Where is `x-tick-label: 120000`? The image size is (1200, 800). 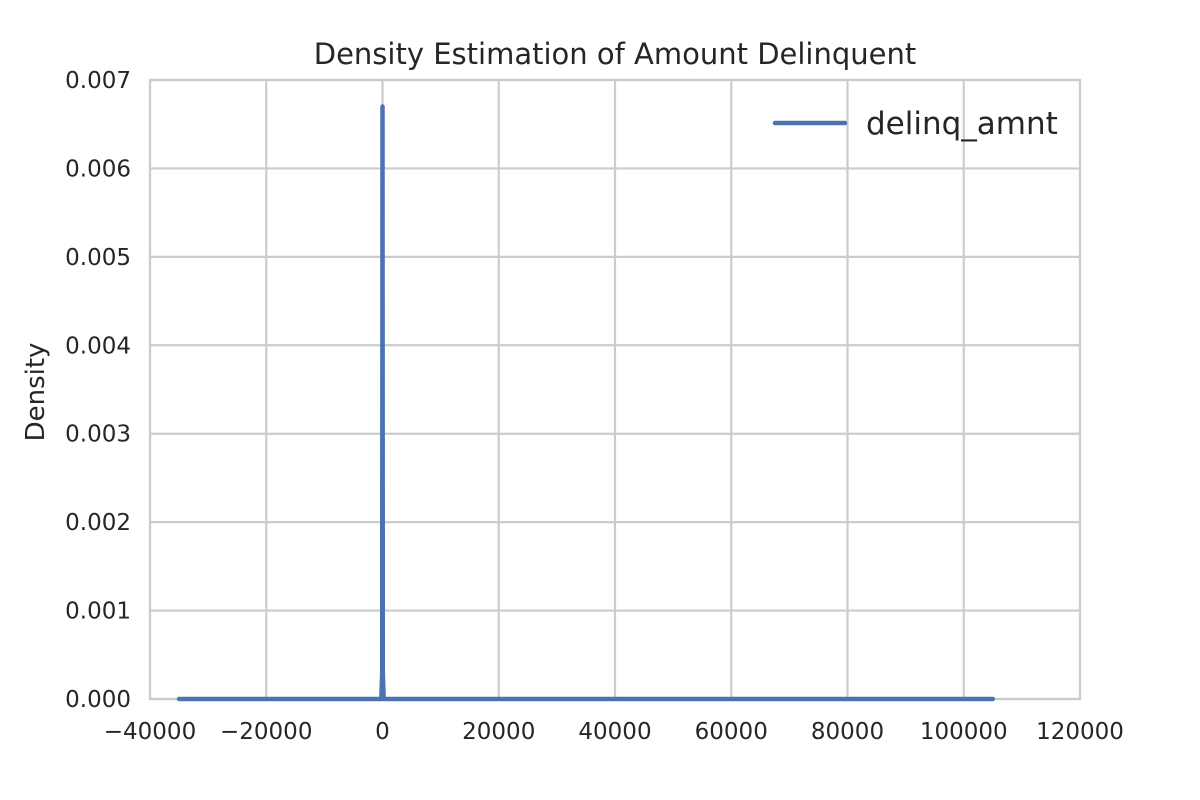
x-tick-label: 120000 is located at coordinates (1080, 732).